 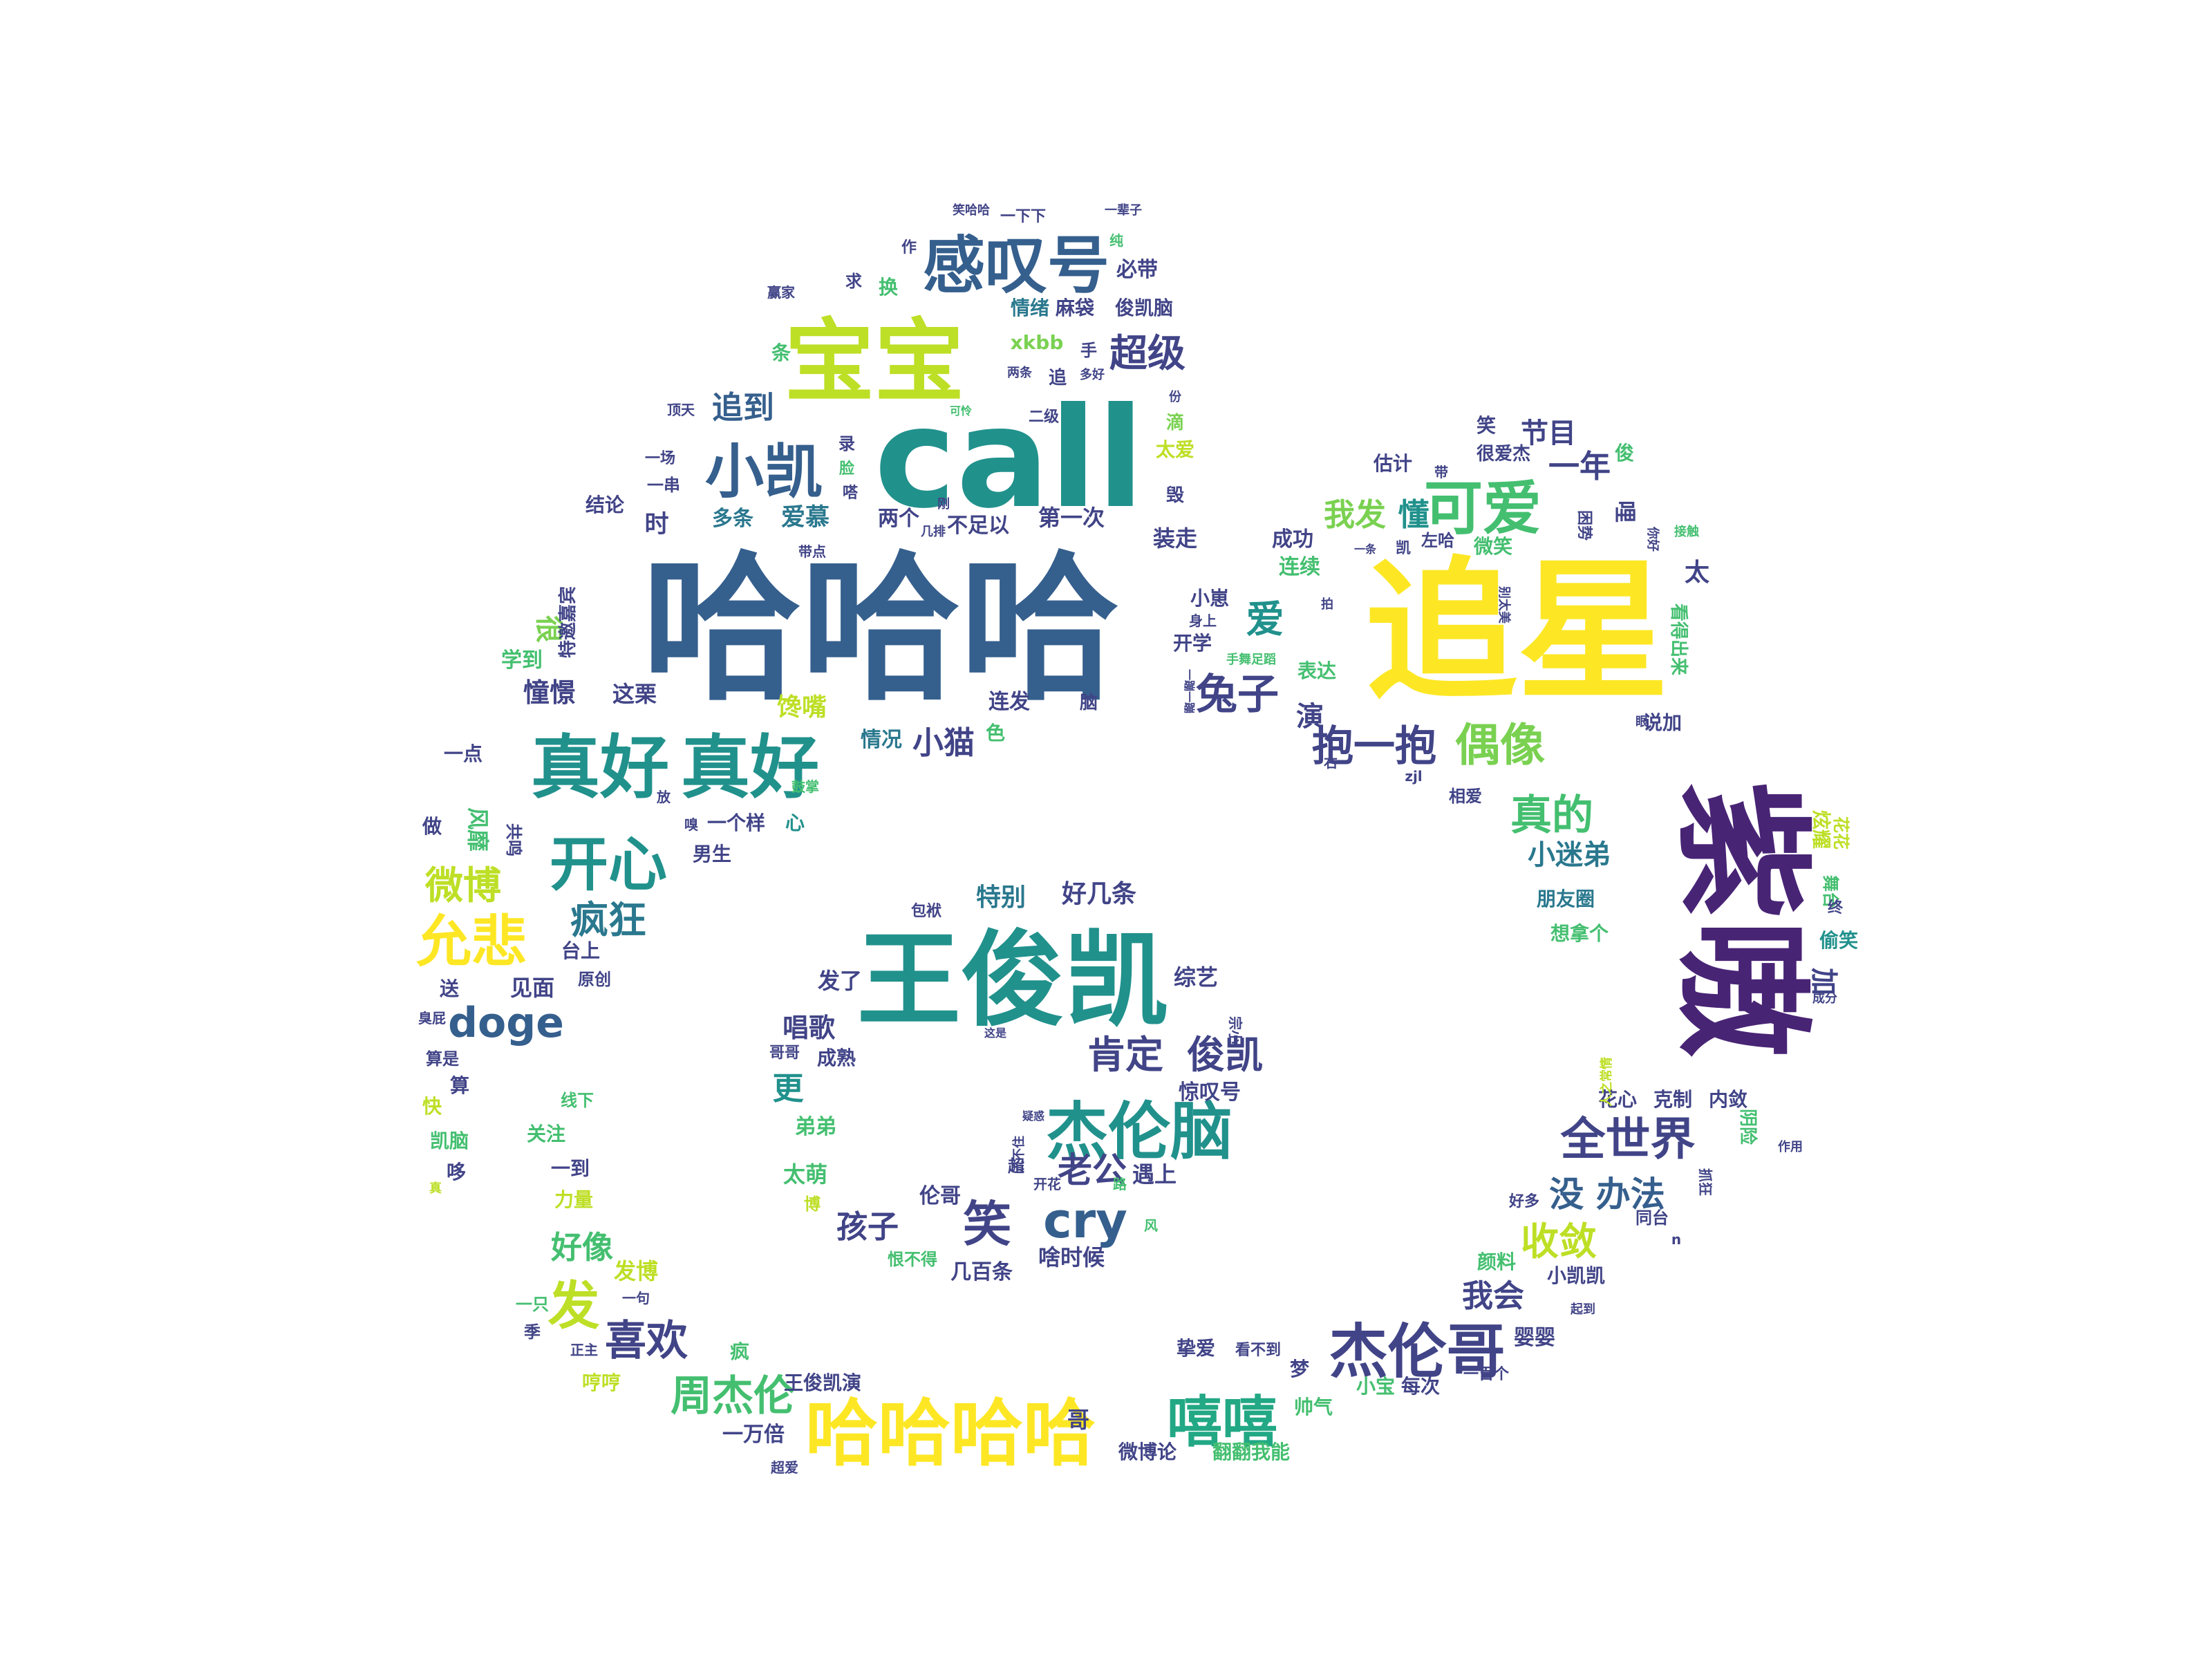 What do you see at coordinates (1579, 467) in the screenshot?
I see `word-yinian: 一年` at bounding box center [1579, 467].